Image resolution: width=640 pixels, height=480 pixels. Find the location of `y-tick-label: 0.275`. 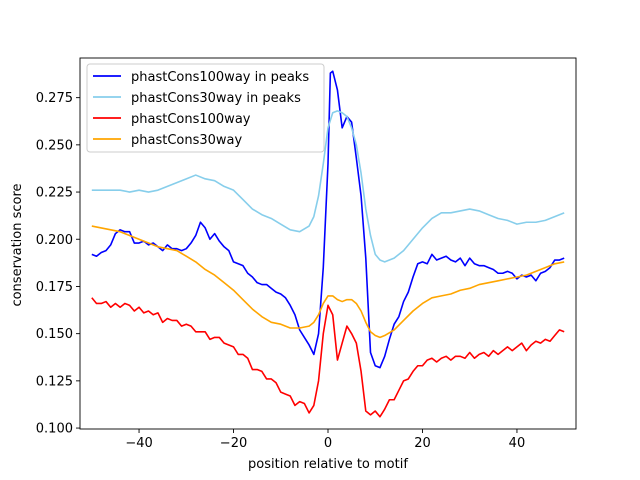

y-tick-label: 0.275 is located at coordinates (54, 98).